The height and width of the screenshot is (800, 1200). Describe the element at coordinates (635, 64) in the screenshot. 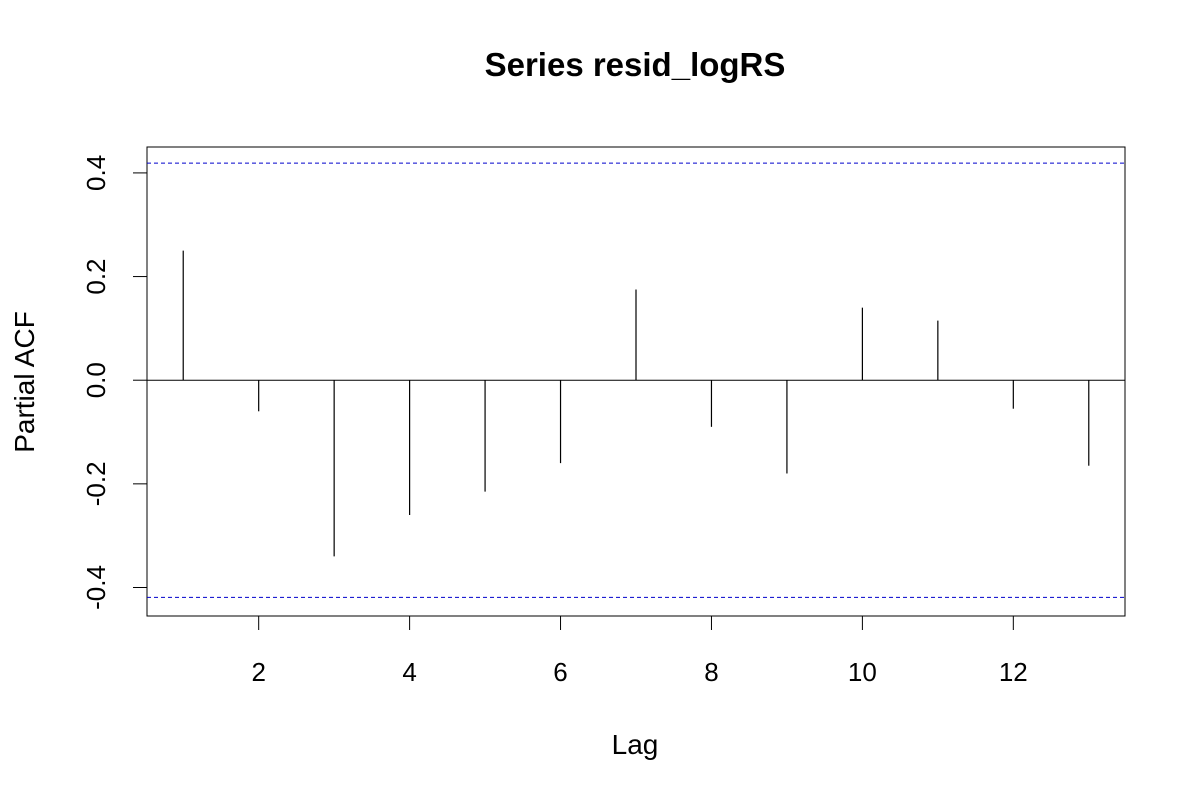

I see `chart-title: Series resid_logRS` at that location.